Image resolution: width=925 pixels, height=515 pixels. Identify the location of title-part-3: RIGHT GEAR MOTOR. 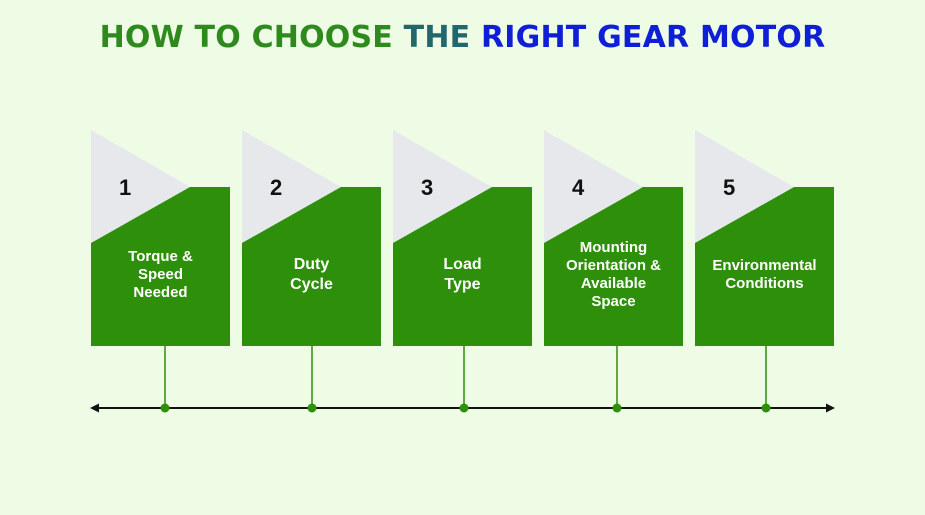
(653, 37).